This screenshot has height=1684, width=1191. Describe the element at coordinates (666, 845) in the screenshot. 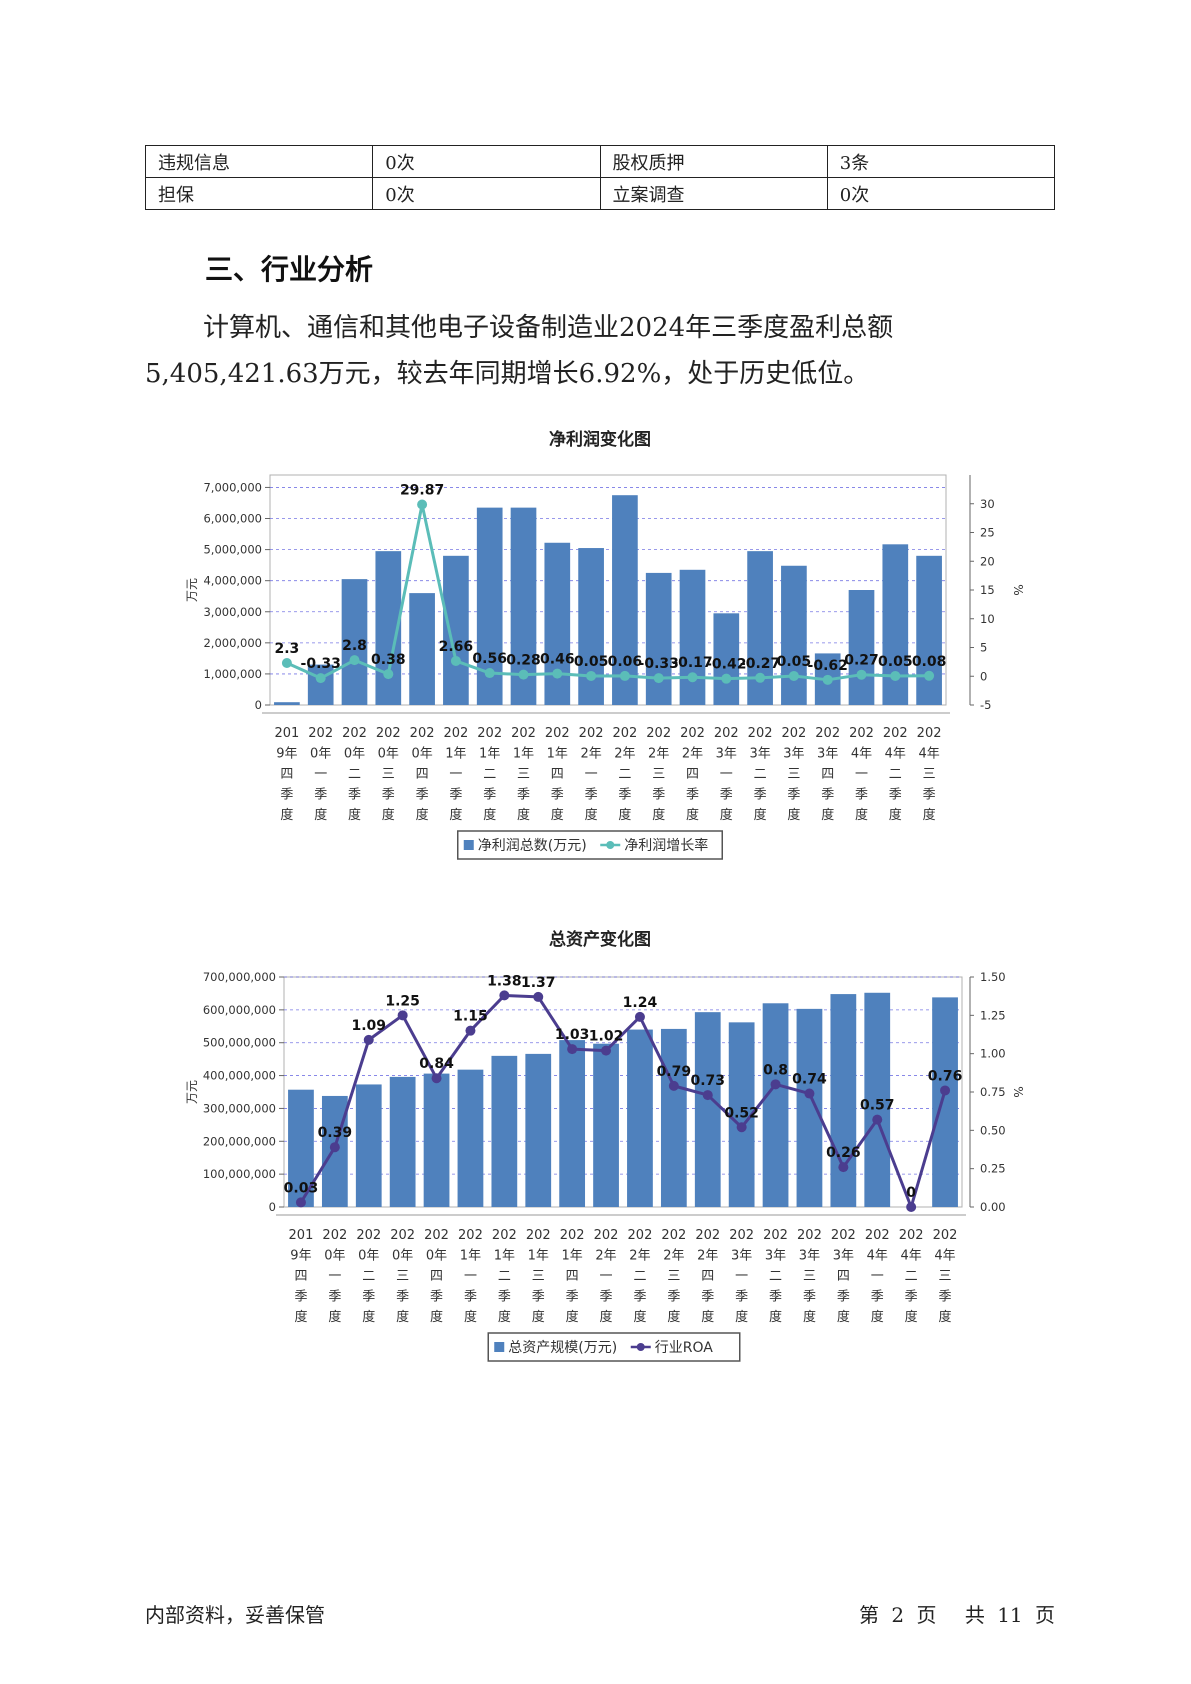

I see `legend-label: 净利润增长率` at that location.